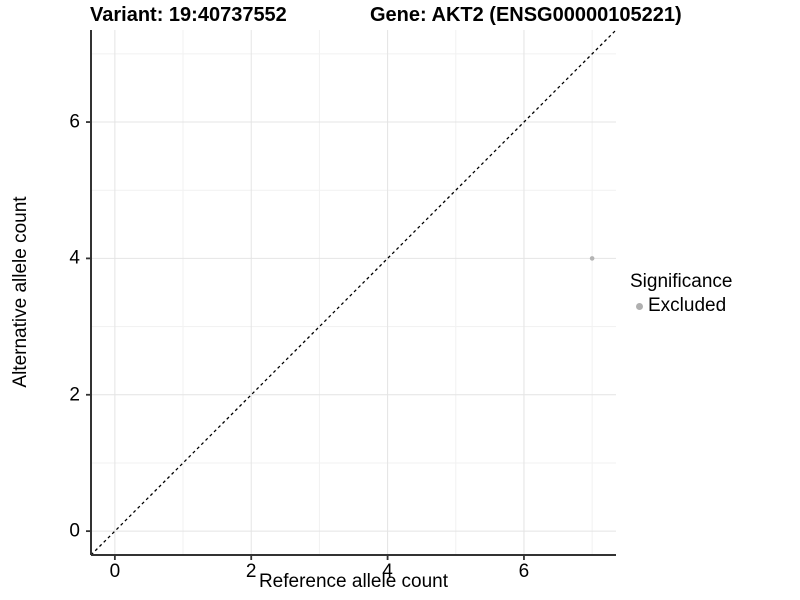  Describe the element at coordinates (681, 281) in the screenshot. I see `legend-title: Significance` at that location.